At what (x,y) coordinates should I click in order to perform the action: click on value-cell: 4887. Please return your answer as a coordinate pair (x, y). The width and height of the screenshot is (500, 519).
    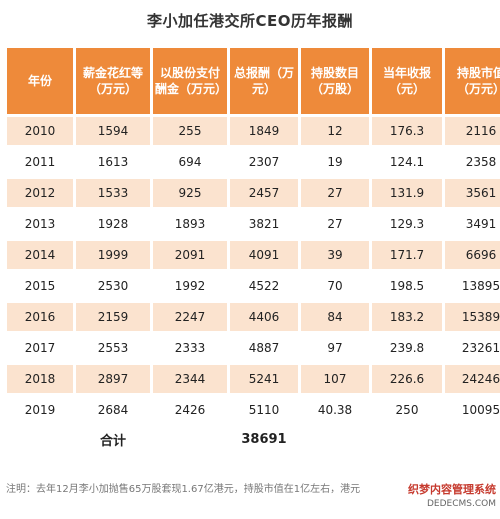
    Looking at the image, I should click on (264, 348).